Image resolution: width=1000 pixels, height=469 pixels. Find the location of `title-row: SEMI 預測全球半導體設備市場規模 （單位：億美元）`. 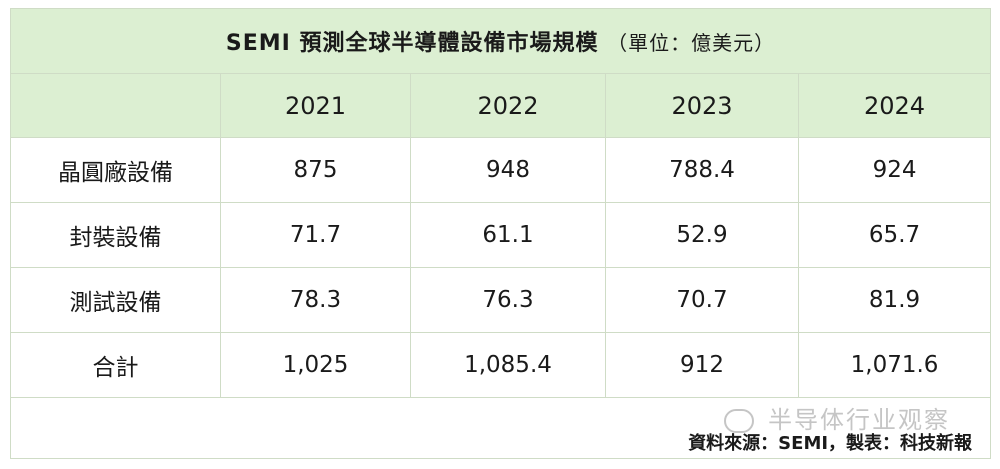

title-row: SEMI 預測全球半導體設備市場規模 （單位：億美元） is located at coordinates (500, 41).